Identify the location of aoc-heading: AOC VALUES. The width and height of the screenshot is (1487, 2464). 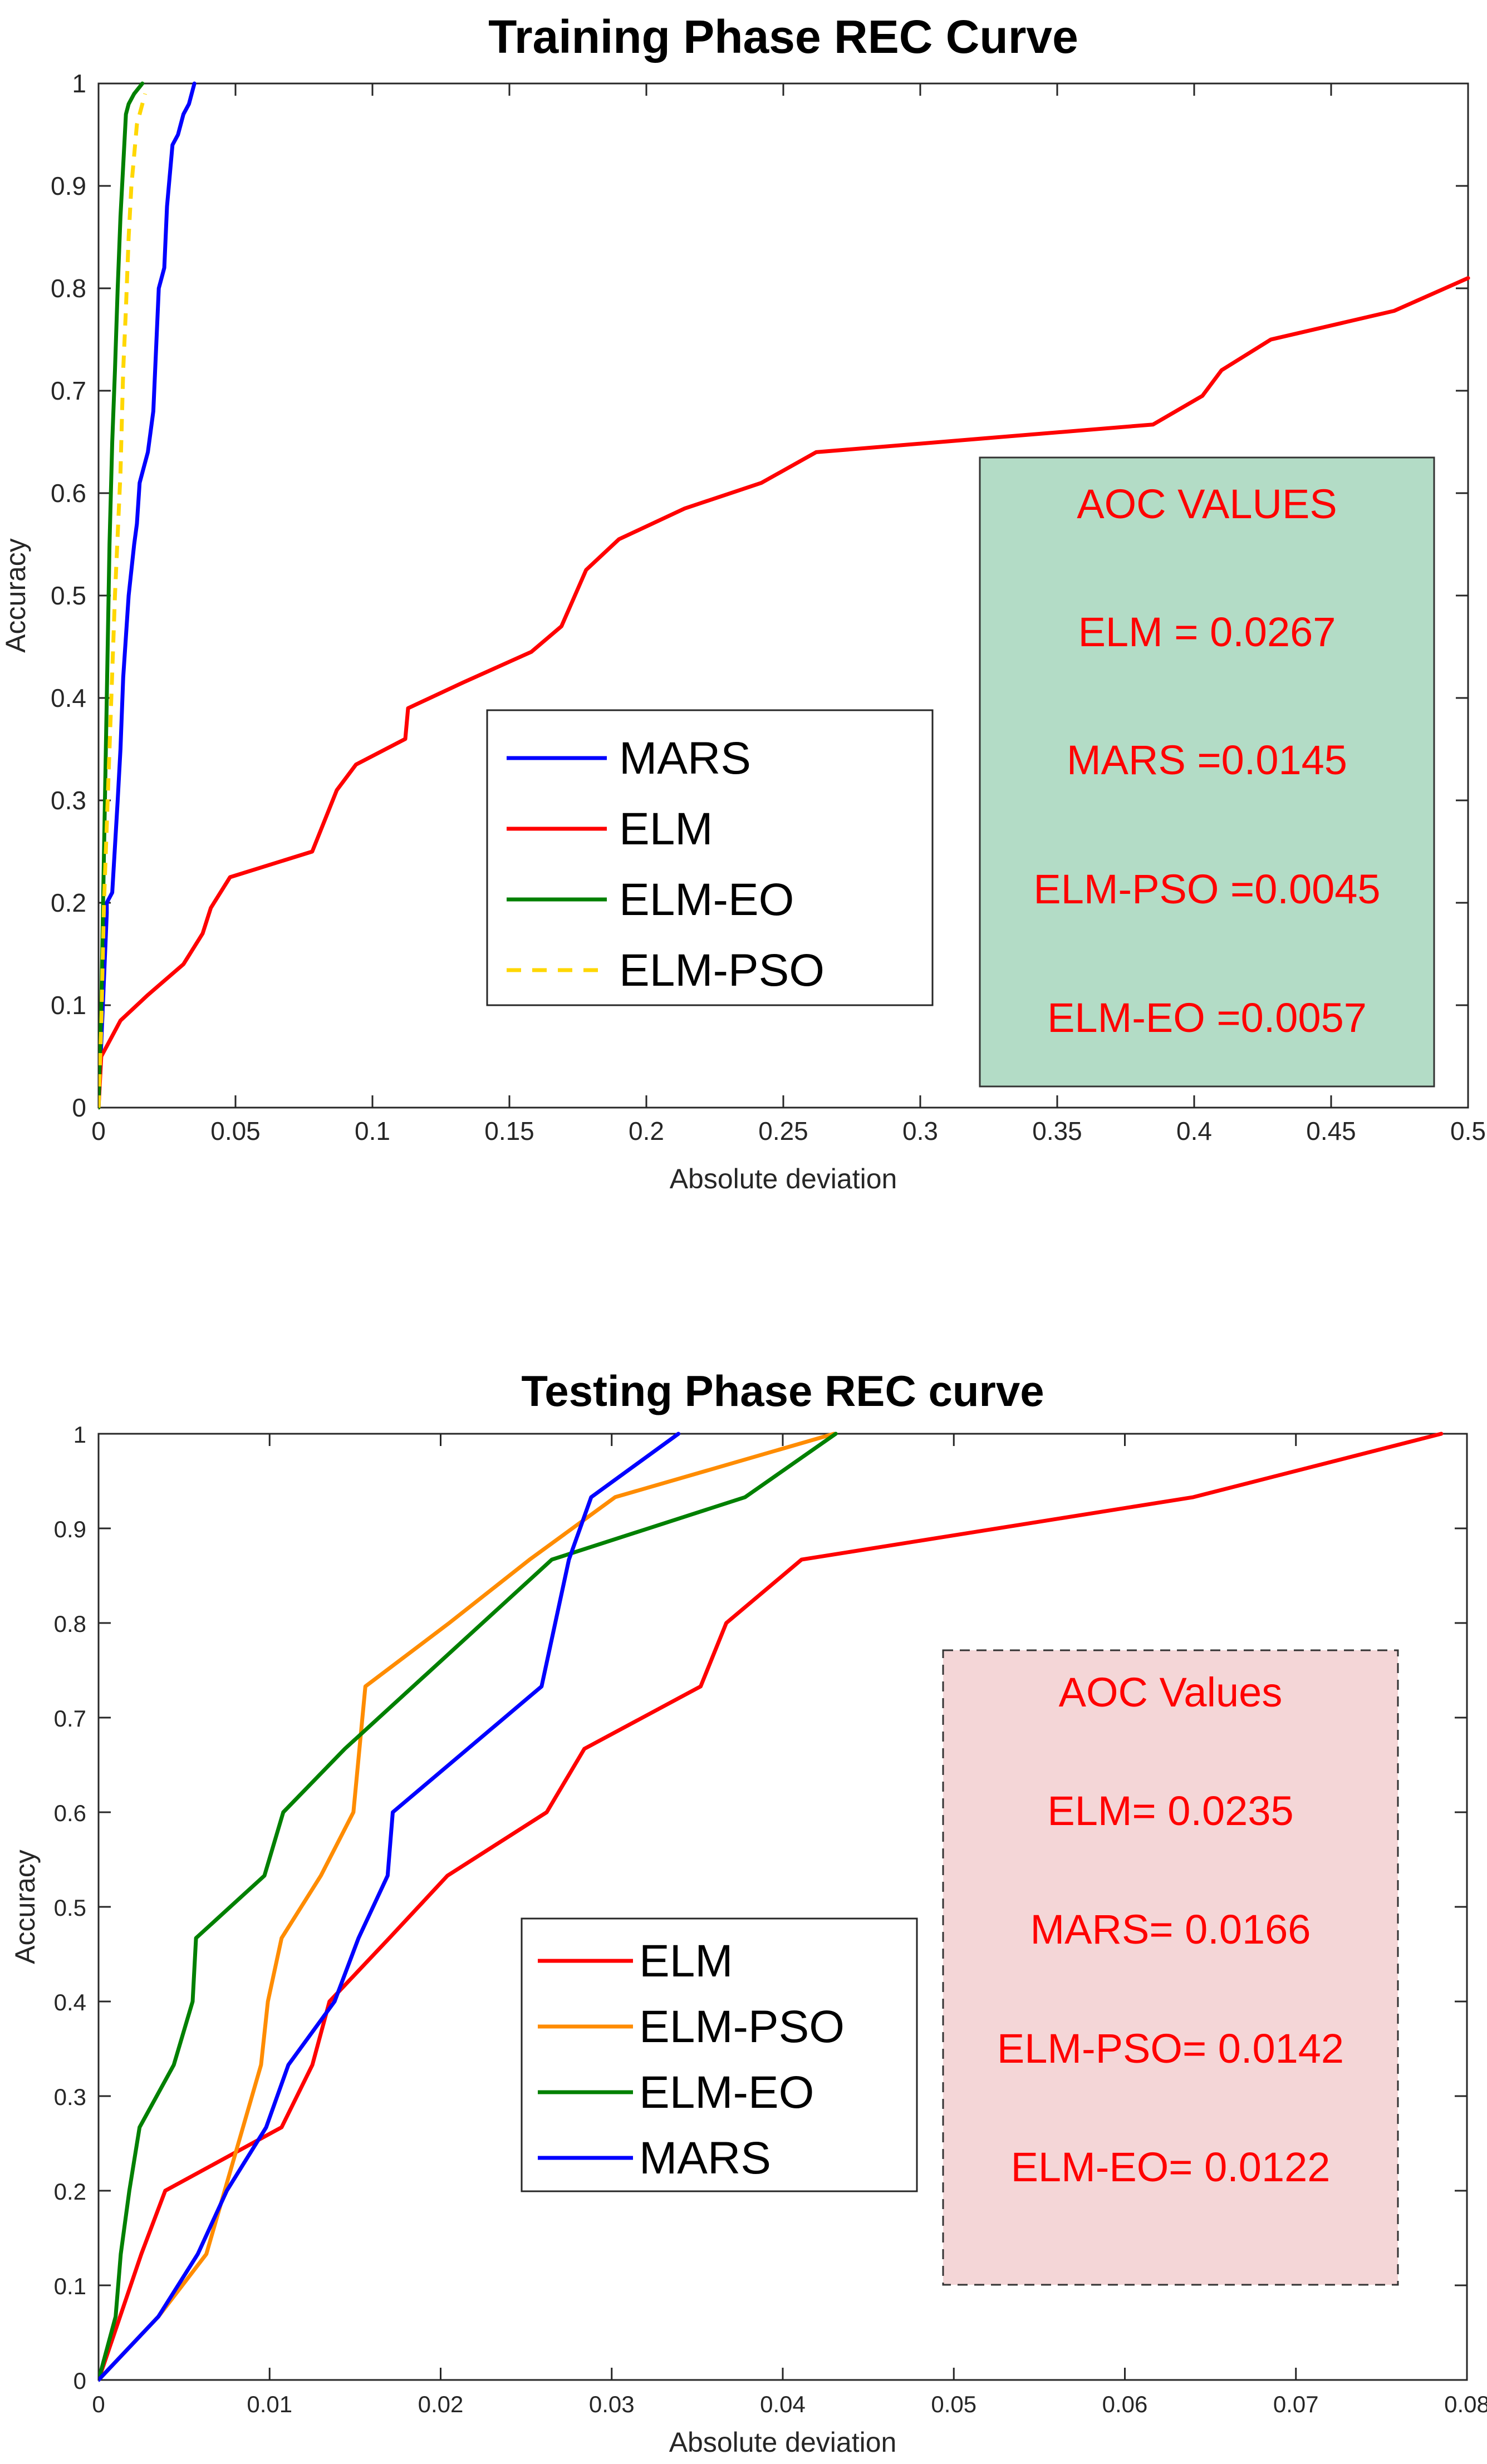
(1207, 504).